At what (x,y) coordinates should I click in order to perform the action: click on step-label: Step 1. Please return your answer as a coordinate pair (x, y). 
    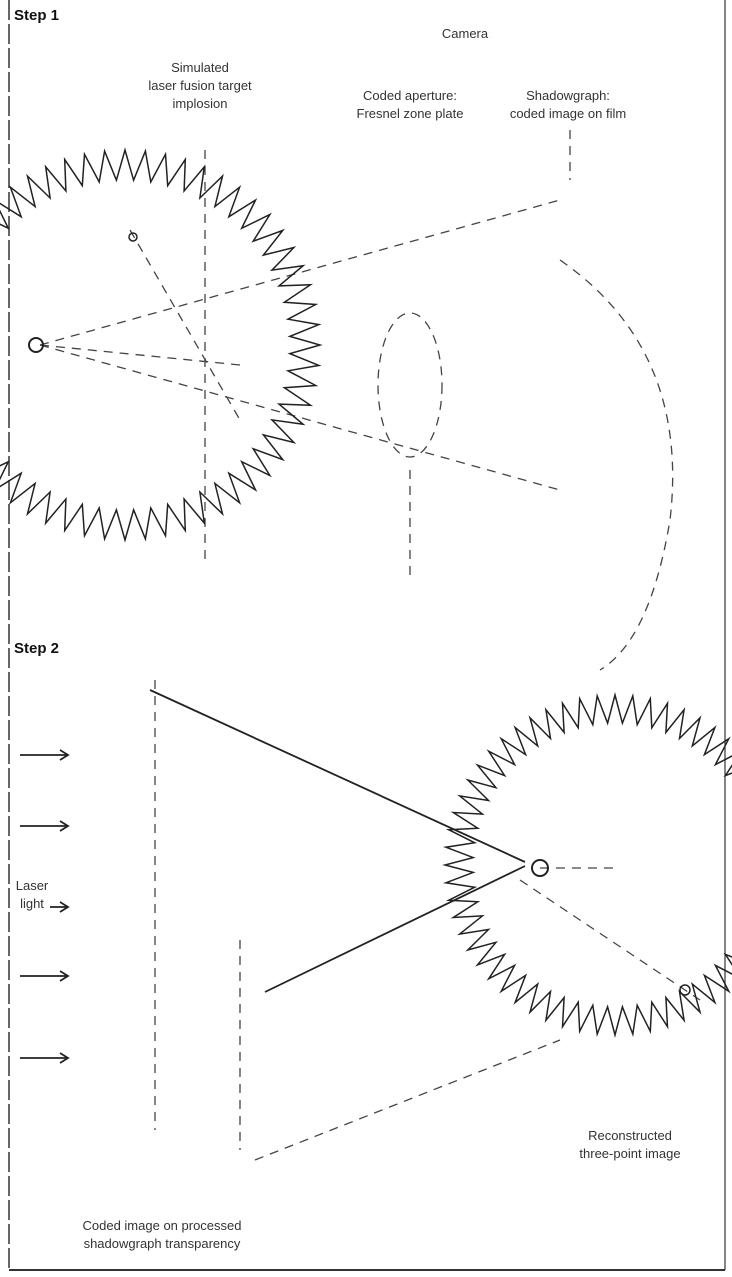
    Looking at the image, I should click on (36, 15).